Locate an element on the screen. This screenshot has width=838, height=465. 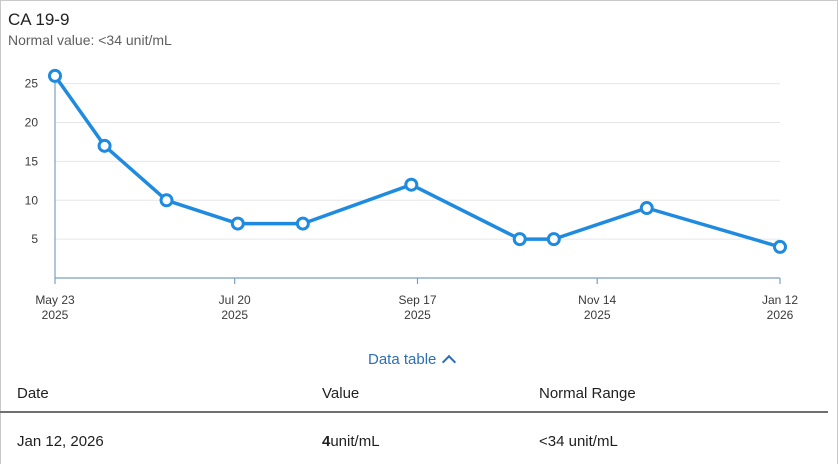
x-tick-label-3: Nov 14 is located at coordinates (597, 300).